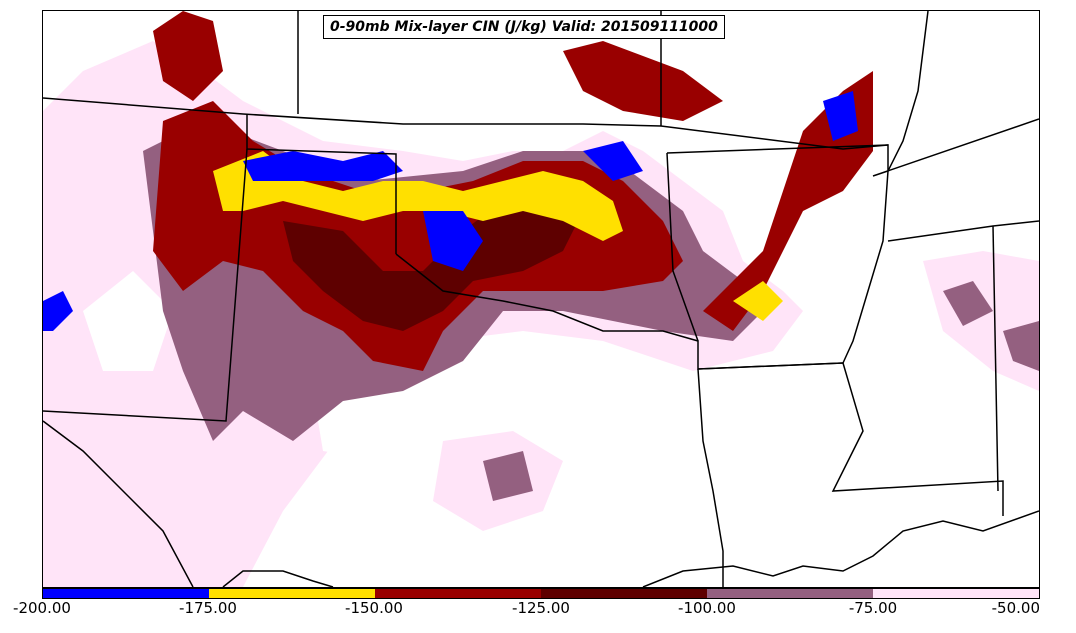 The height and width of the screenshot is (633, 1076). Describe the element at coordinates (885, 187) in the screenshot. I see `mississippi-river` at that location.